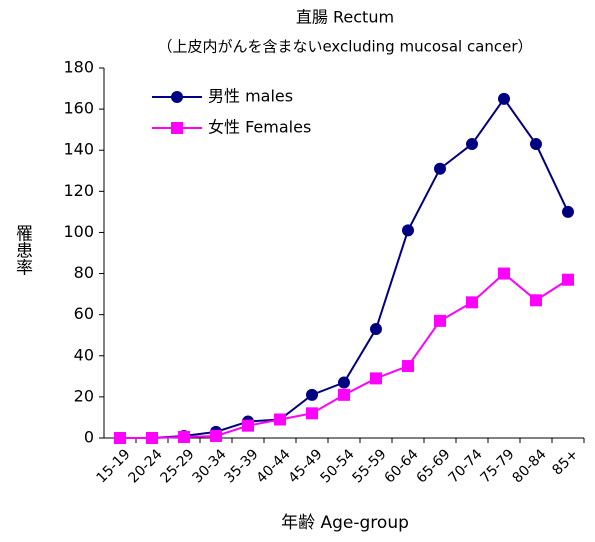 The width and height of the screenshot is (595, 542). I want to click on x-tick-label: 40-44, so click(274, 466).